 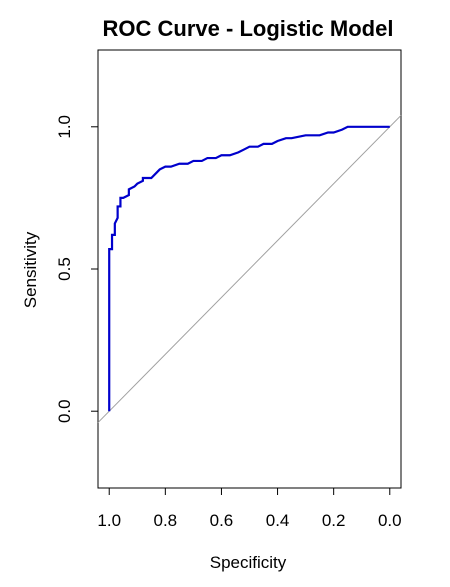 I want to click on x-tick-label: 0.8, so click(x=166, y=520).